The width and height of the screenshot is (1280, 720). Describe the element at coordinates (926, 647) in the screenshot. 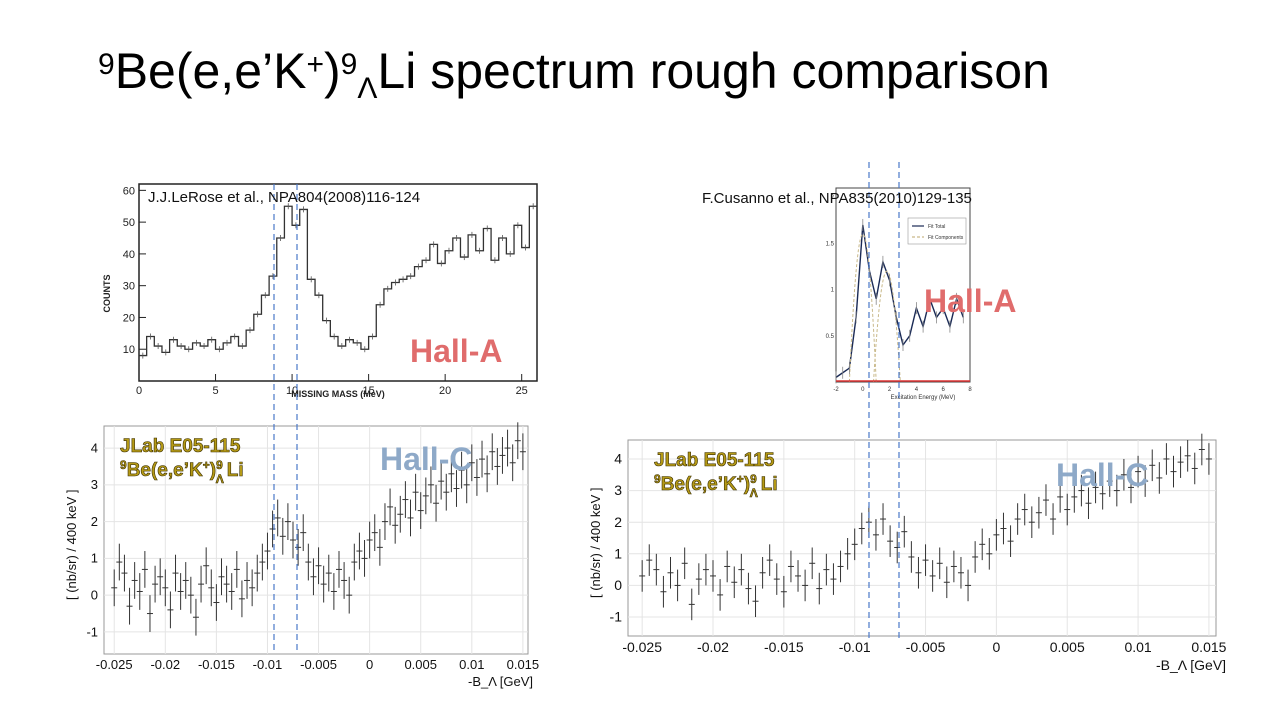

I see `hallc-right-xtick-label: -0.005` at that location.